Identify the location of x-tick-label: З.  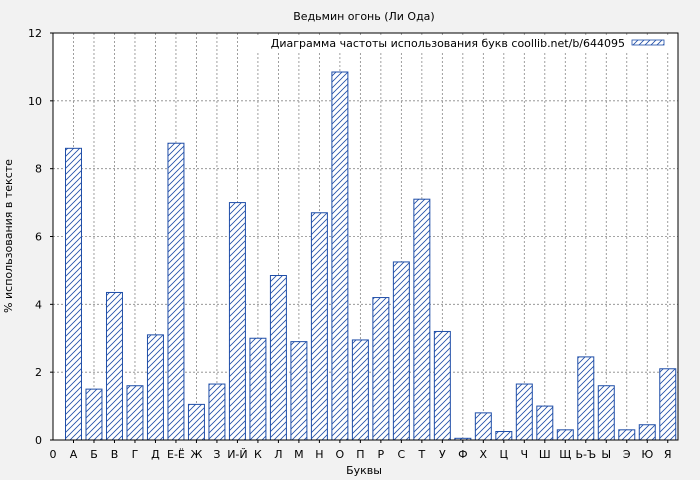
(216, 454).